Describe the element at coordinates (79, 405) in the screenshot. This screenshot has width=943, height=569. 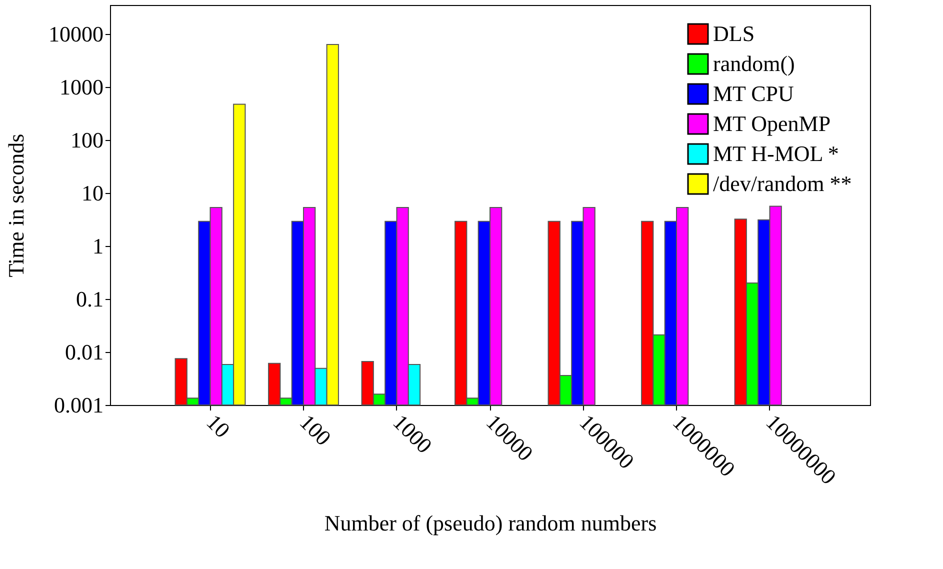
I see `y-tick-label: 0.001` at that location.